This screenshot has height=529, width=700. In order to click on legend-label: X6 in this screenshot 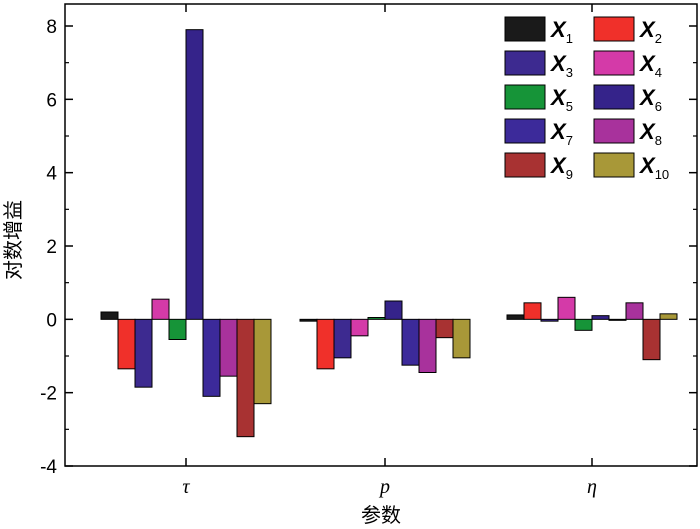, I will do `click(650, 99)`.